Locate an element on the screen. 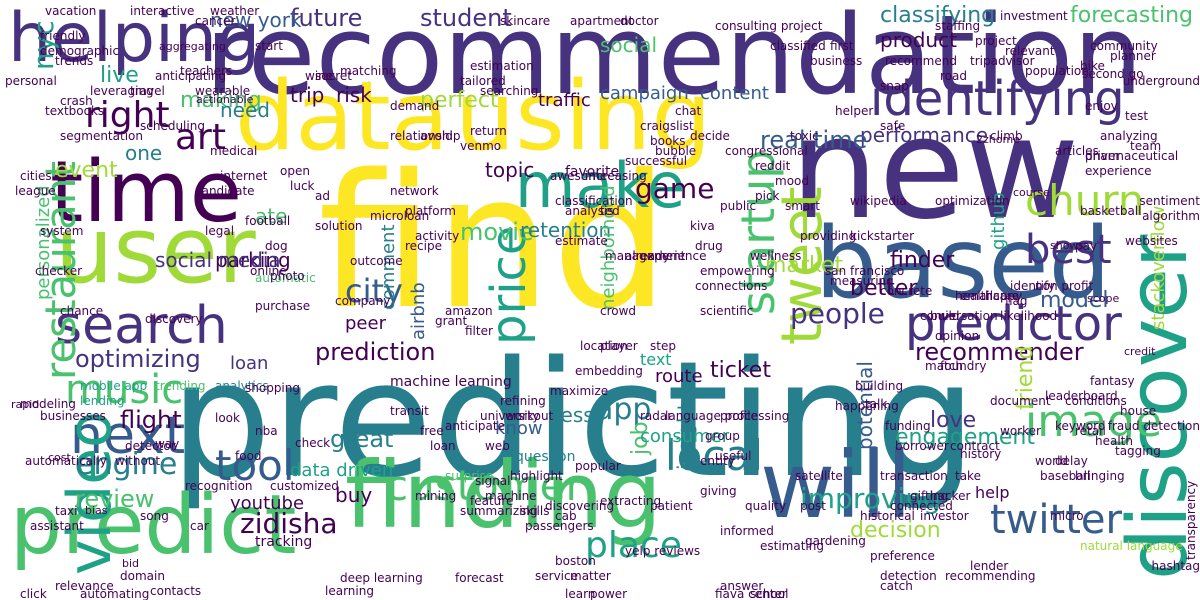  word-measuring: measuring is located at coordinates (862, 281).